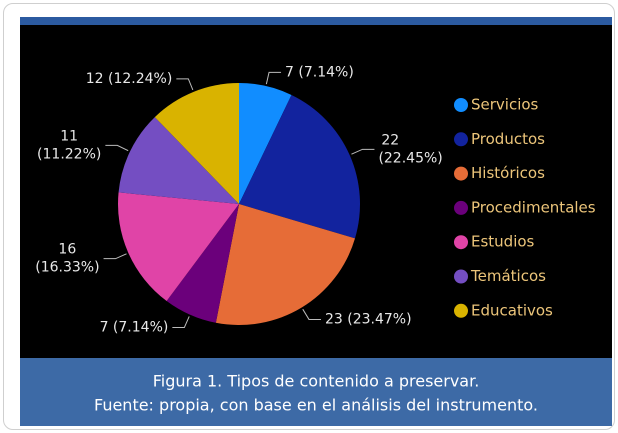 The width and height of the screenshot is (618, 433). I want to click on data-label: 16 (16.33%), so click(67, 259).